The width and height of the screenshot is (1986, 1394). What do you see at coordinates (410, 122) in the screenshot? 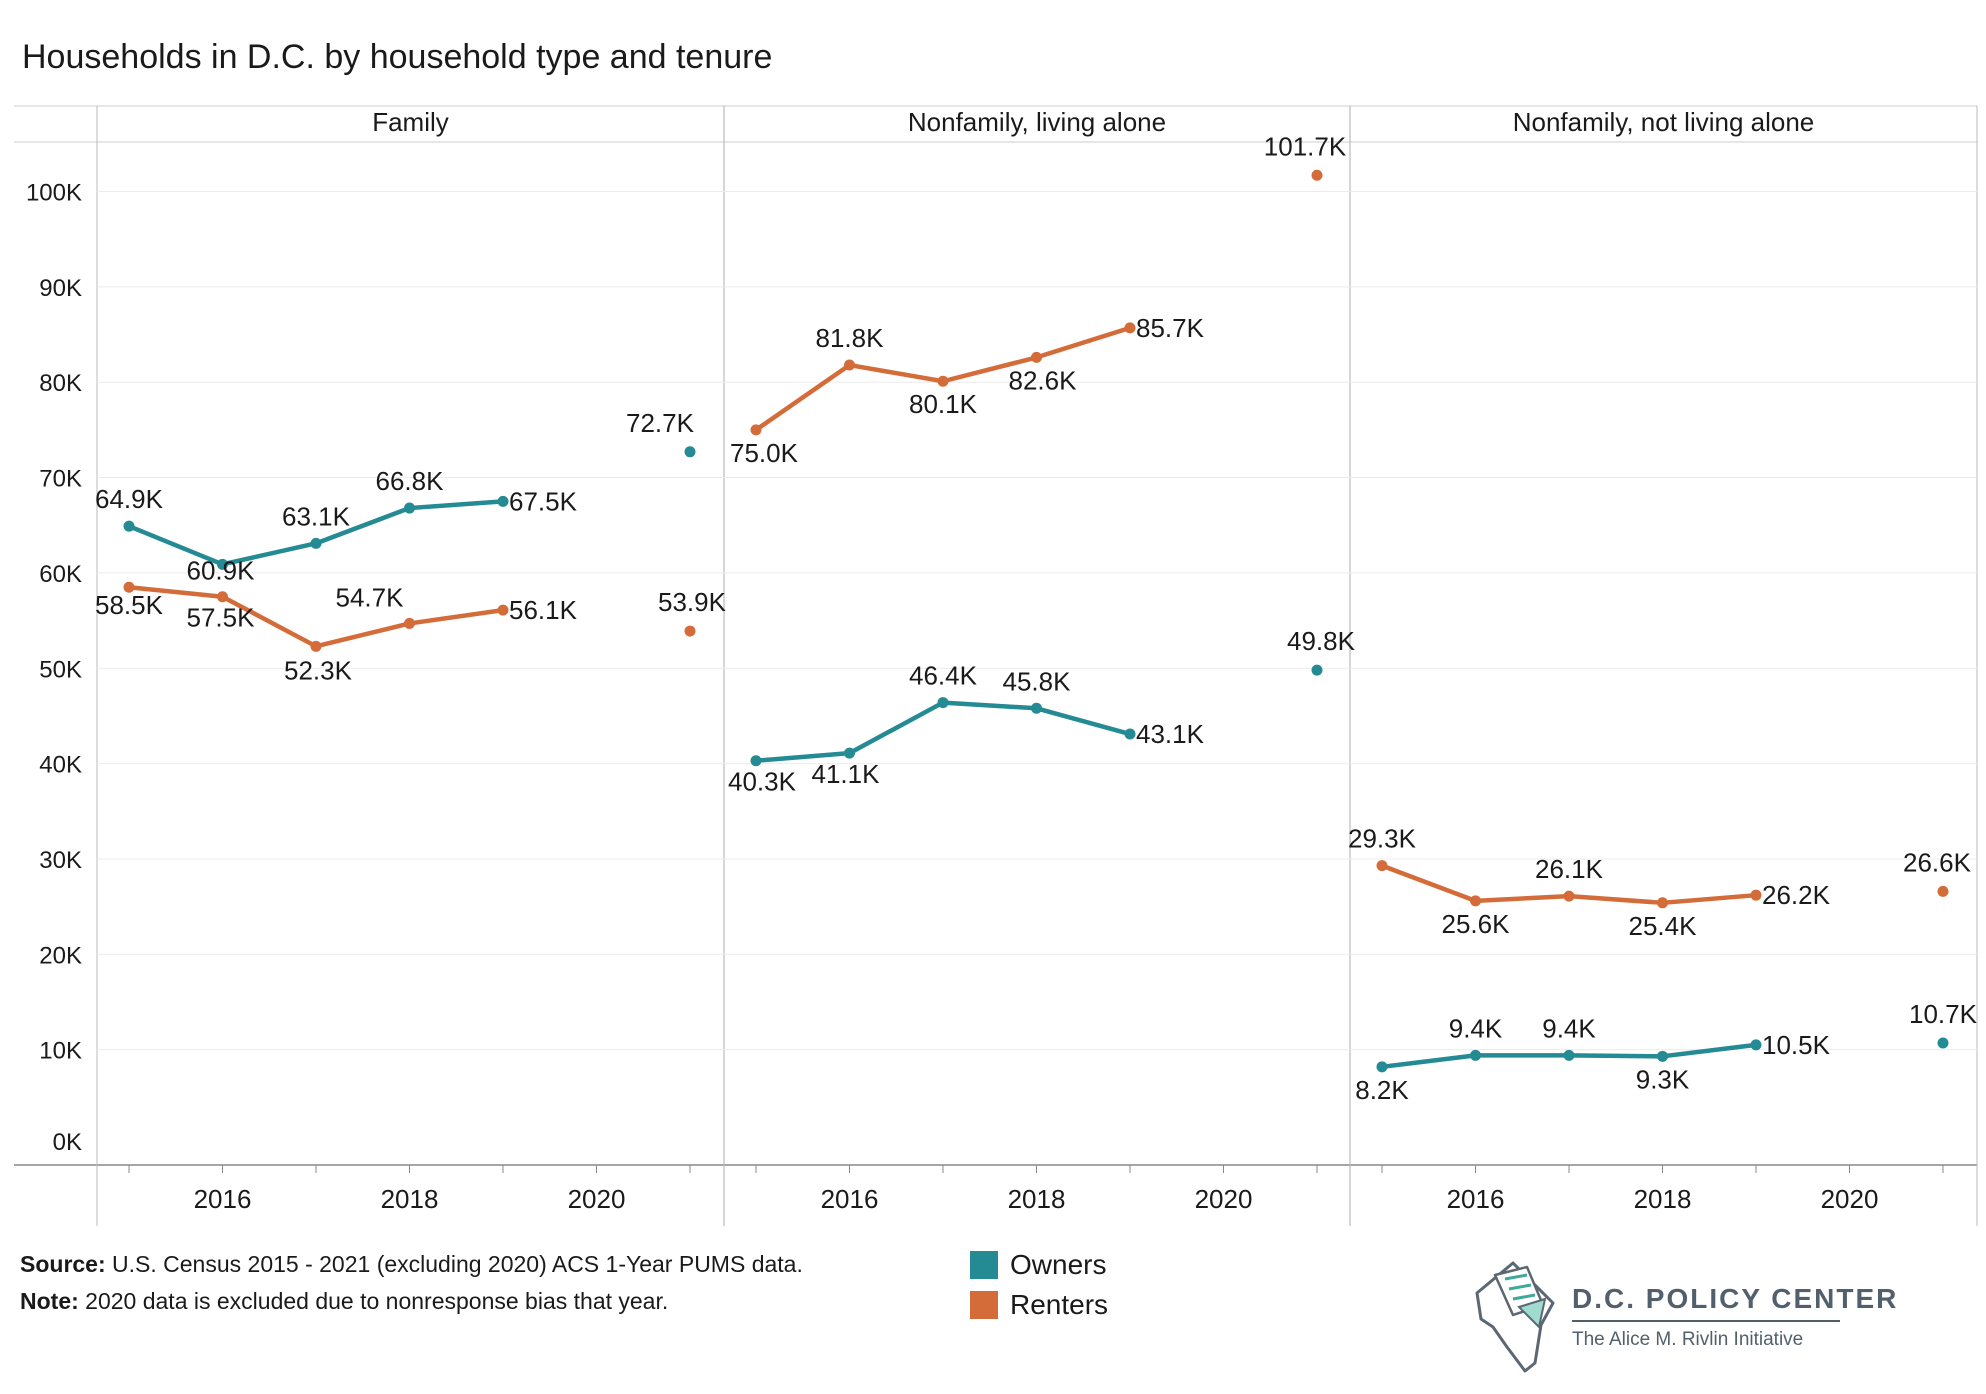
I see `panel-header-family: Family` at bounding box center [410, 122].